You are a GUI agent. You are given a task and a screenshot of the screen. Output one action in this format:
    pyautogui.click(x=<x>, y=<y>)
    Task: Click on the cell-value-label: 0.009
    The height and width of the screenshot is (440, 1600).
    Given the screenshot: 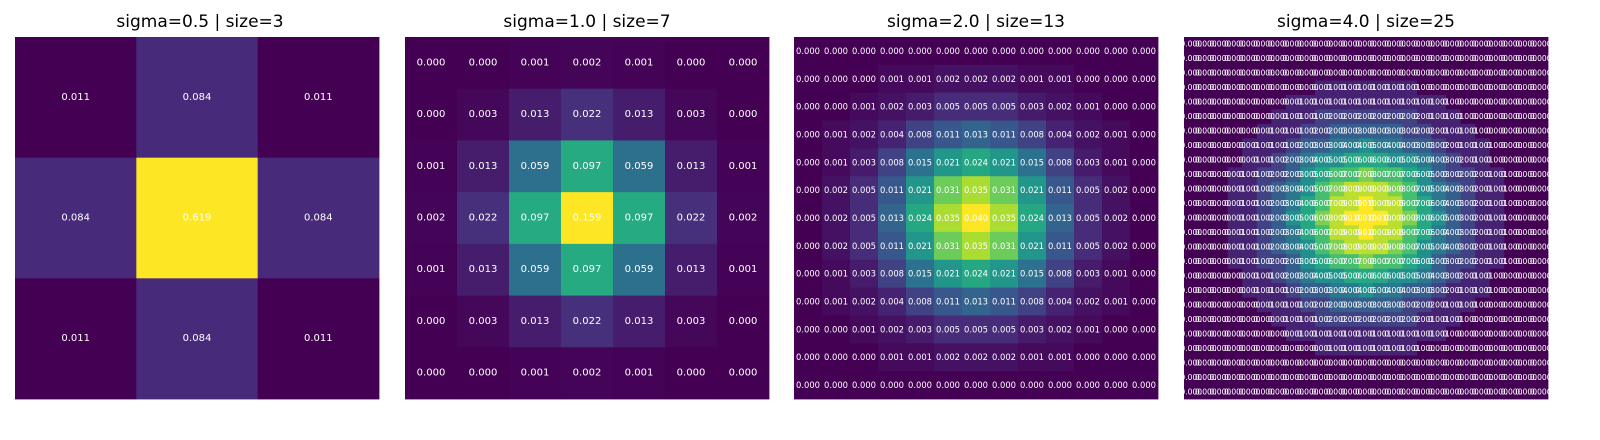 What is the action you would take?
    pyautogui.click(x=1337, y=218)
    